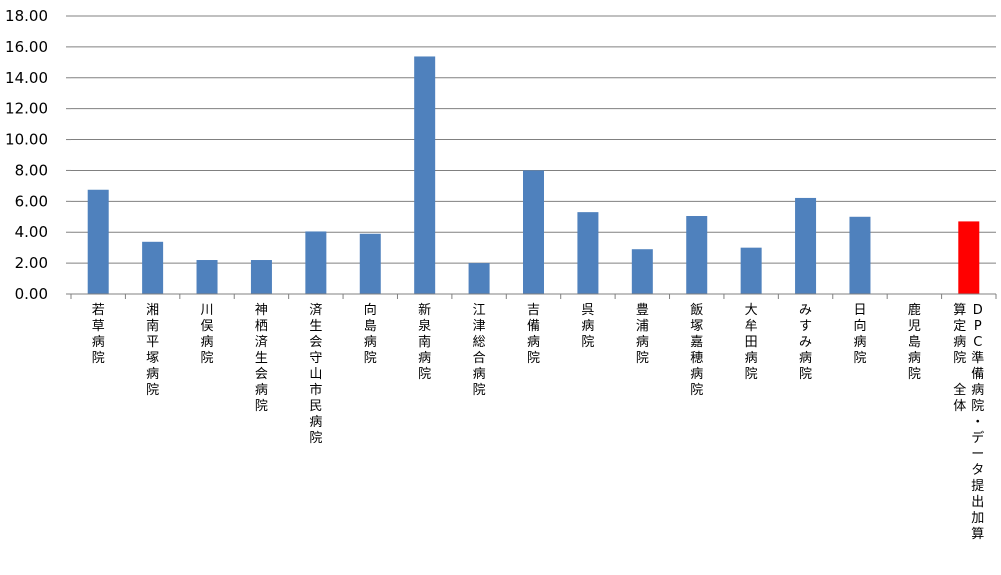 The width and height of the screenshot is (1001, 575). What do you see at coordinates (977, 422) in the screenshot?
I see `x-category-char: ・` at bounding box center [977, 422].